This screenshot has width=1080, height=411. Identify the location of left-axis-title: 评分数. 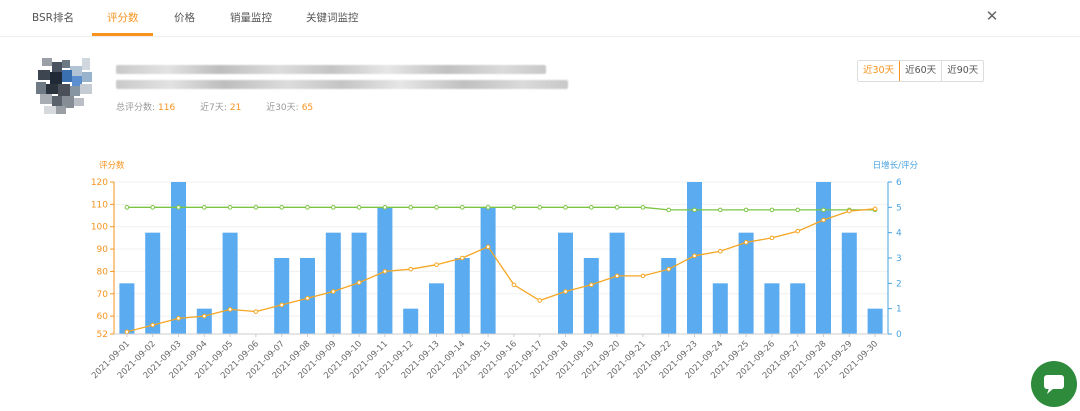
(112, 165).